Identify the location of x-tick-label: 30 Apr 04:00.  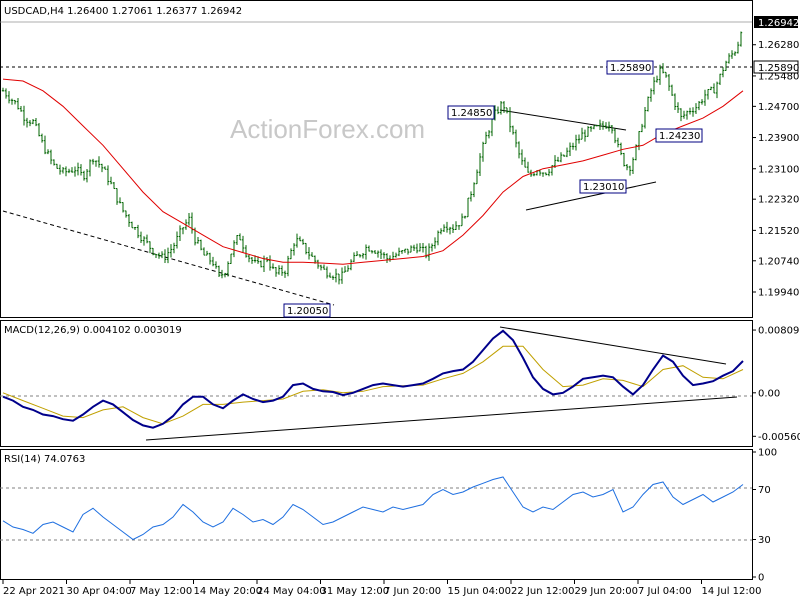
(99, 591).